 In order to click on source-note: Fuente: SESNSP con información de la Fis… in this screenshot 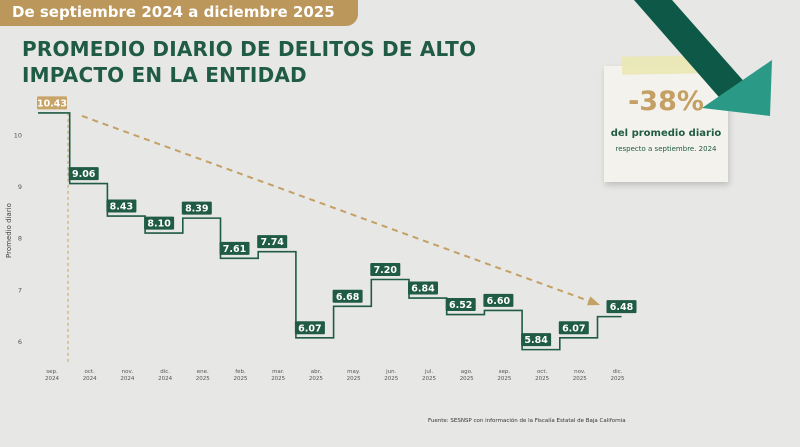, I will do `click(527, 421)`.